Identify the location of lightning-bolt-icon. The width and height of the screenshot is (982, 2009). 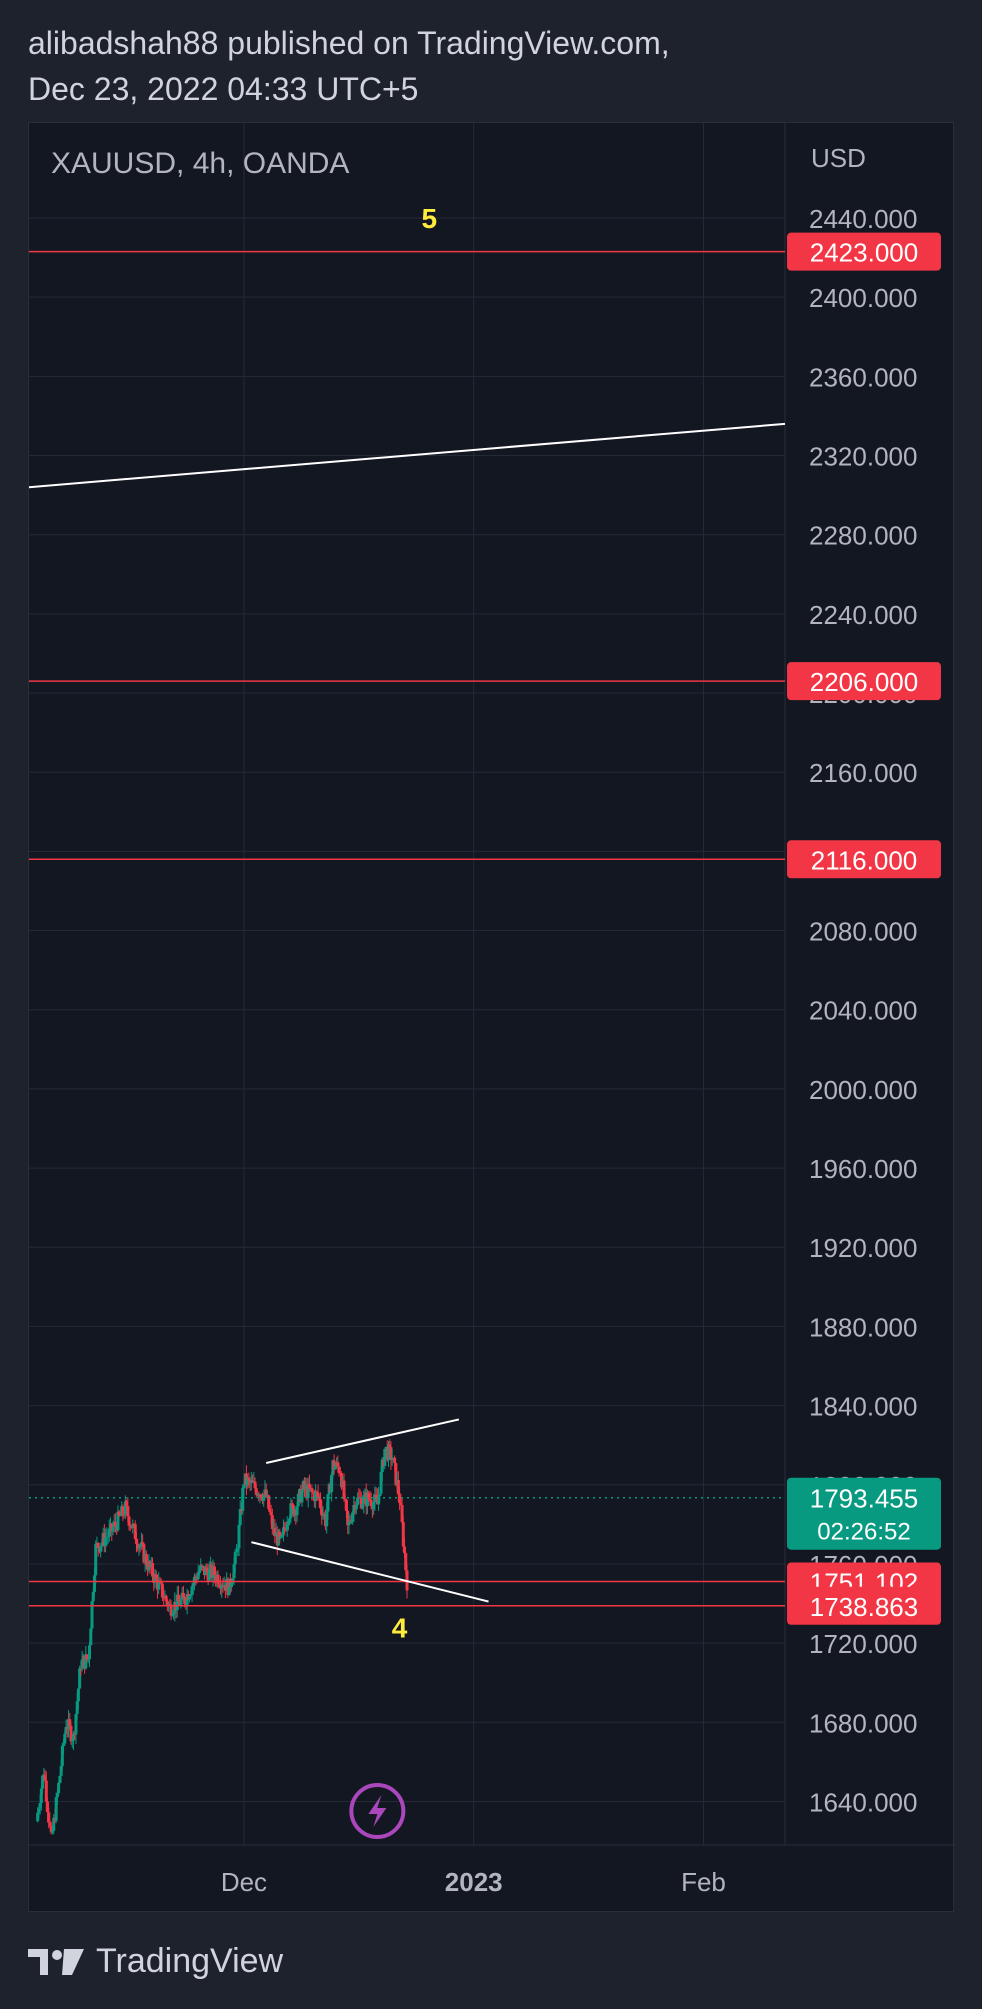
(377, 1811).